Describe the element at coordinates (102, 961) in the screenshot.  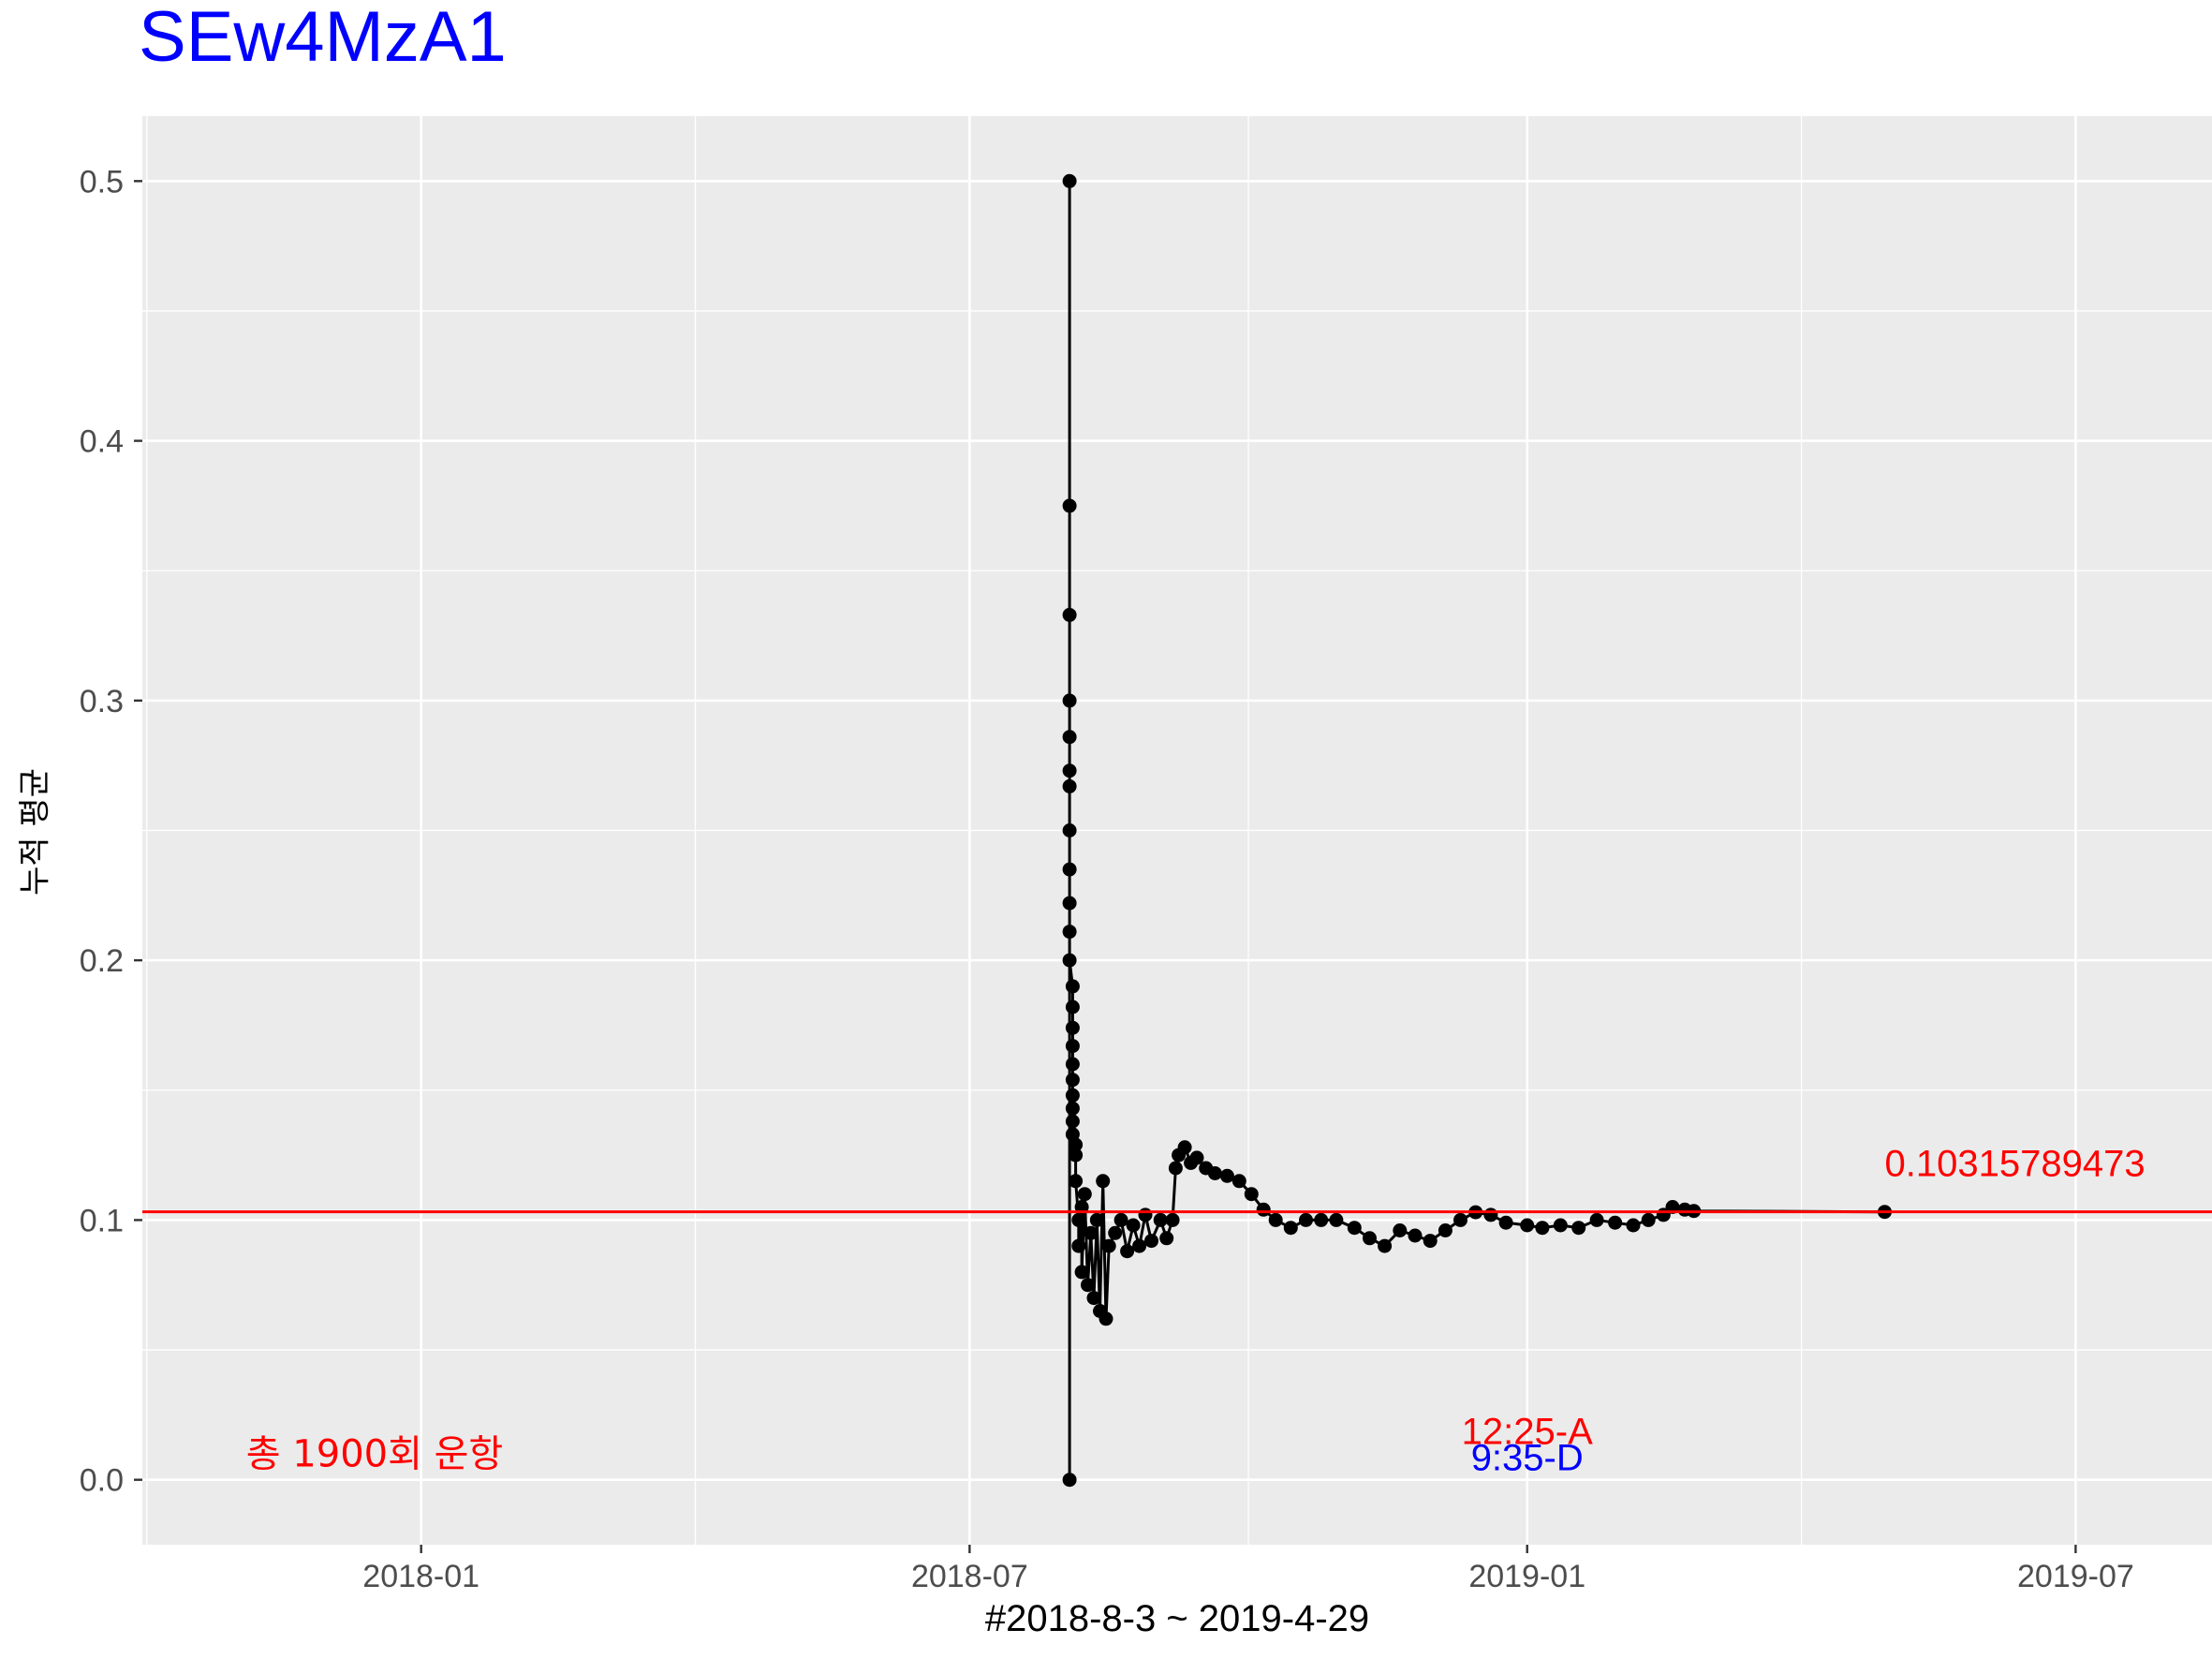
I see `y-tick-label: 0.2` at that location.